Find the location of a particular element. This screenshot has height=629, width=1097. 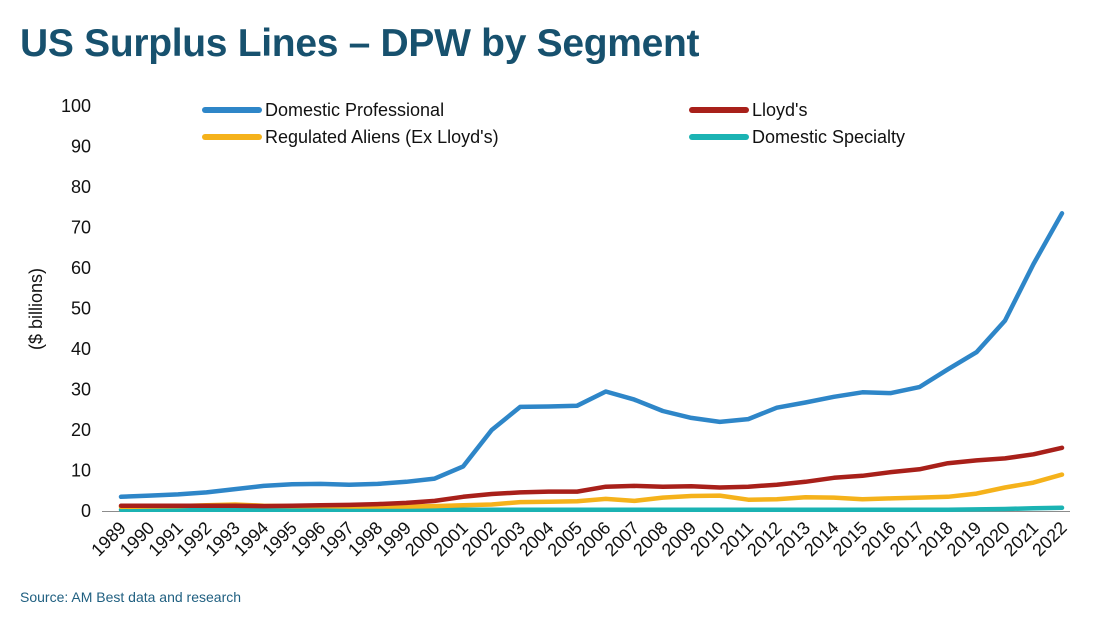

legend-label-domestic-professional: Domestic Professional is located at coordinates (354, 110).